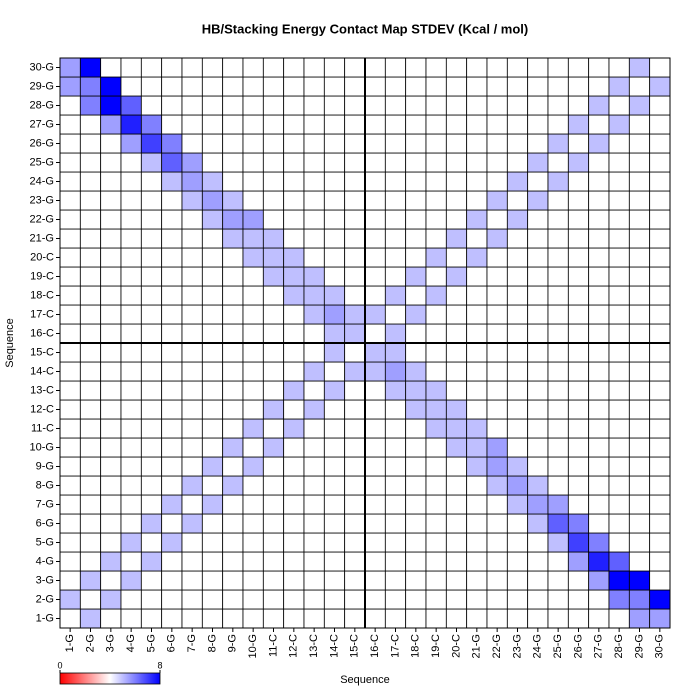 The height and width of the screenshot is (700, 700). Describe the element at coordinates (42, 238) in the screenshot. I see `y-tick-label: 21-G` at that location.